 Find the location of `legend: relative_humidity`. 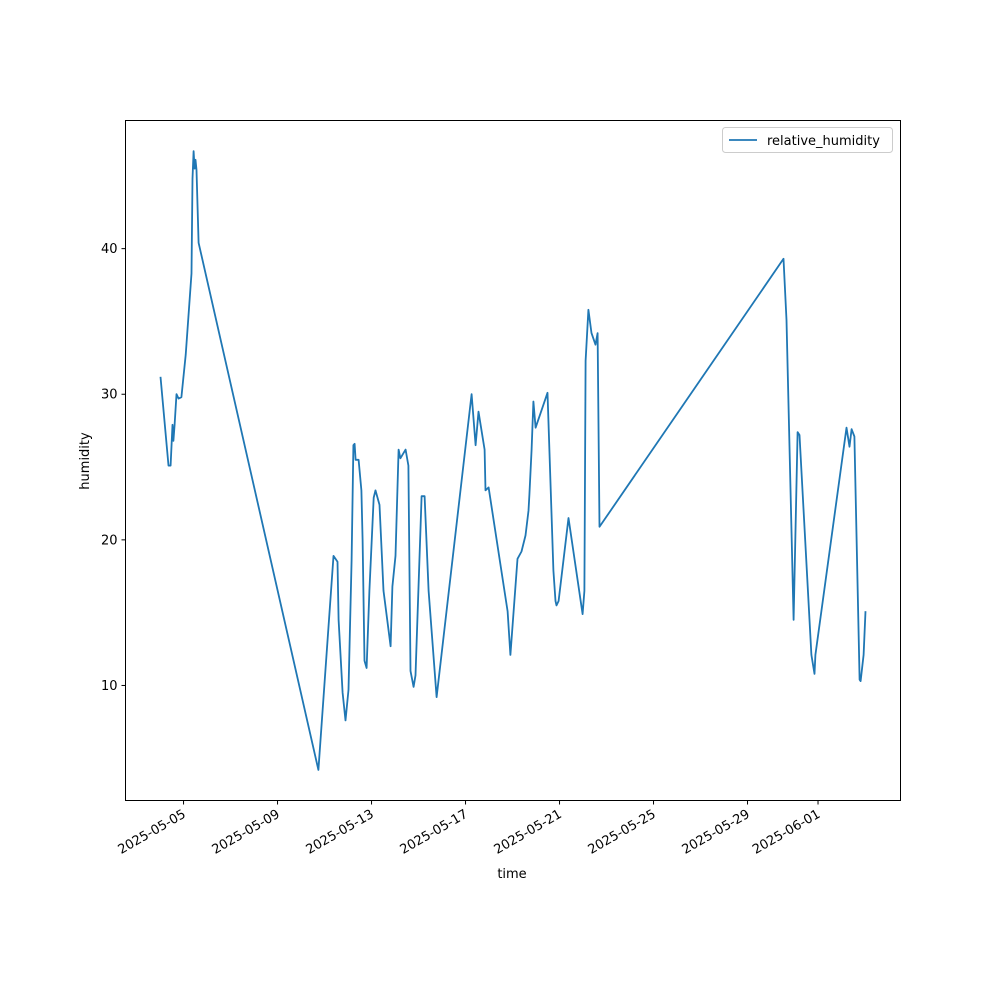

legend: relative_humidity is located at coordinates (807, 140).